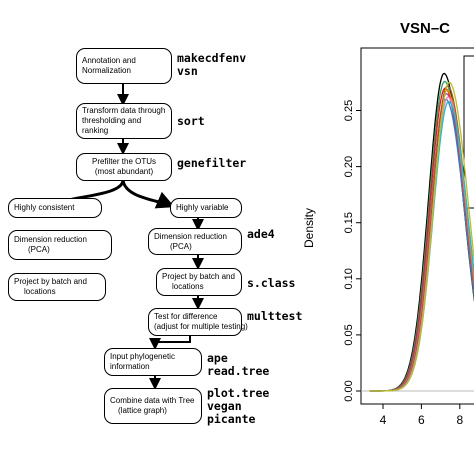 Image resolution: width=474 pixels, height=474 pixels. What do you see at coordinates (202, 207) in the screenshot?
I see `box-line: Highly variable` at bounding box center [202, 207].